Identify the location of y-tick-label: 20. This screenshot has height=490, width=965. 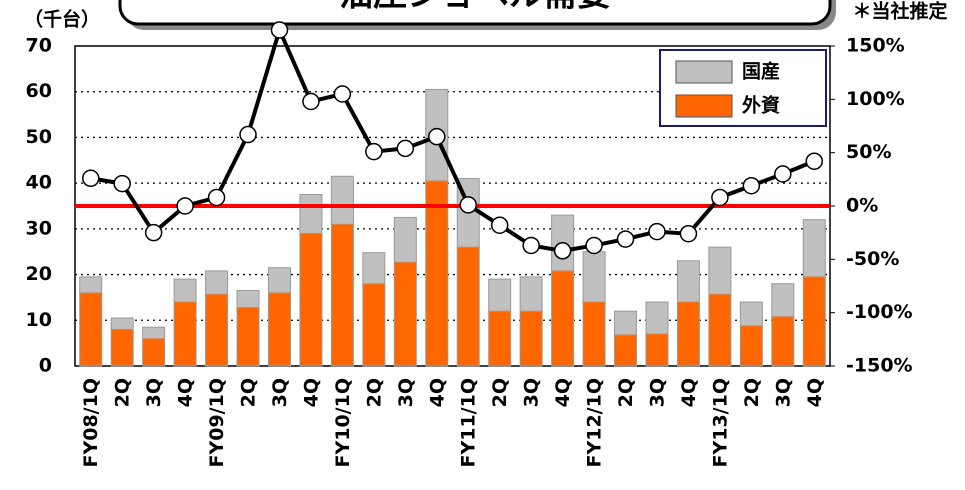
(39, 274).